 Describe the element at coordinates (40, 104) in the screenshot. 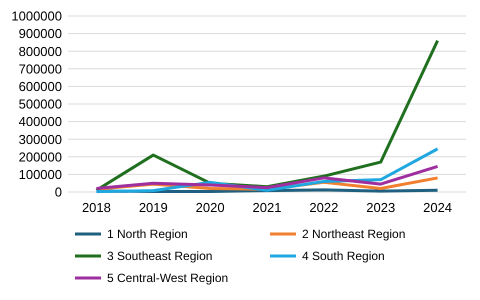

I see `y-tick-label: 500000` at that location.